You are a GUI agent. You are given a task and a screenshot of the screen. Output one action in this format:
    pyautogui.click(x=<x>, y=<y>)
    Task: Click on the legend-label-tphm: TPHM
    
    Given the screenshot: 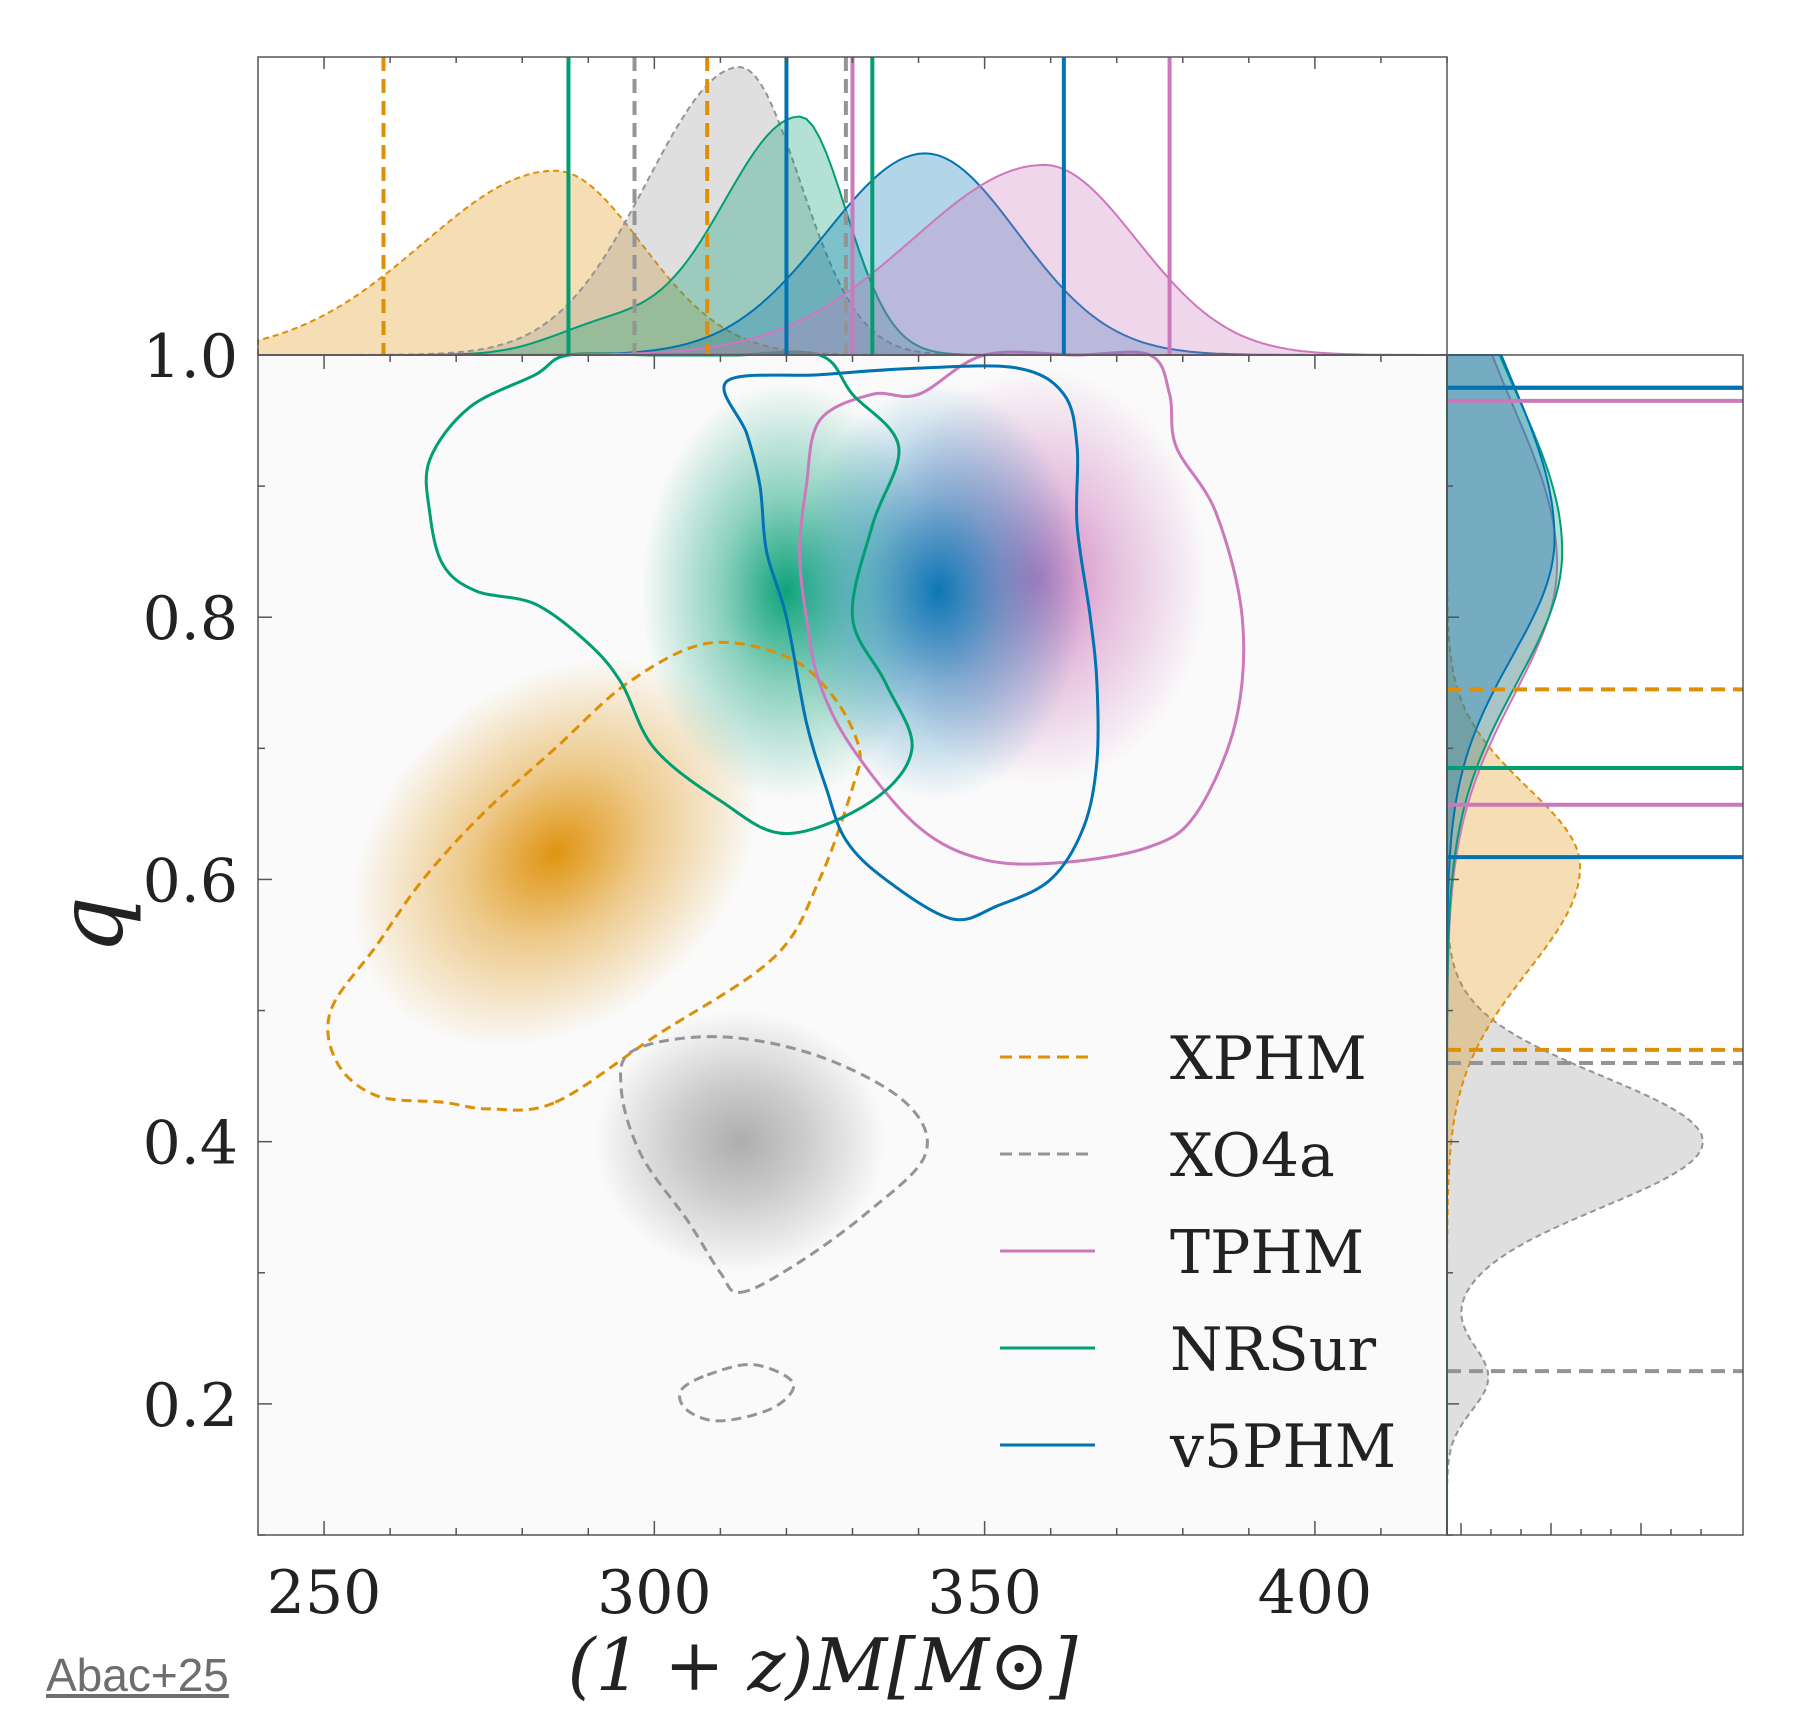 What is the action you would take?
    pyautogui.click(x=1267, y=1253)
    